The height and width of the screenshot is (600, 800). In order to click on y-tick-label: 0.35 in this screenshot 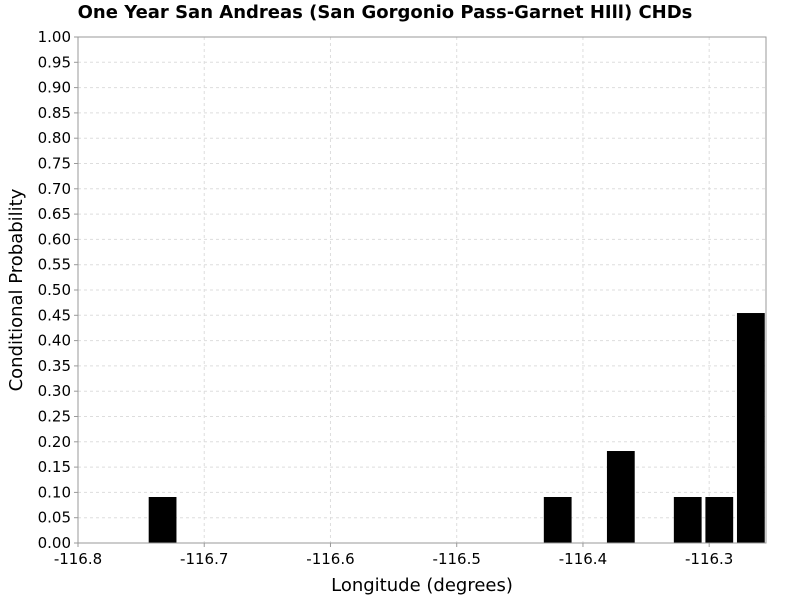, I will do `click(54, 366)`.